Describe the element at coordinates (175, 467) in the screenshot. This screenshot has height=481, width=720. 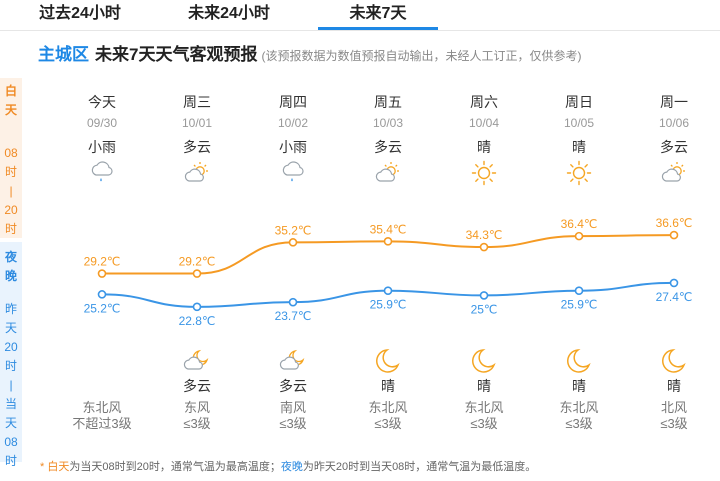
I see `footer-day-text: 为当天08时到20时，通常气温为最高温度；` at that location.